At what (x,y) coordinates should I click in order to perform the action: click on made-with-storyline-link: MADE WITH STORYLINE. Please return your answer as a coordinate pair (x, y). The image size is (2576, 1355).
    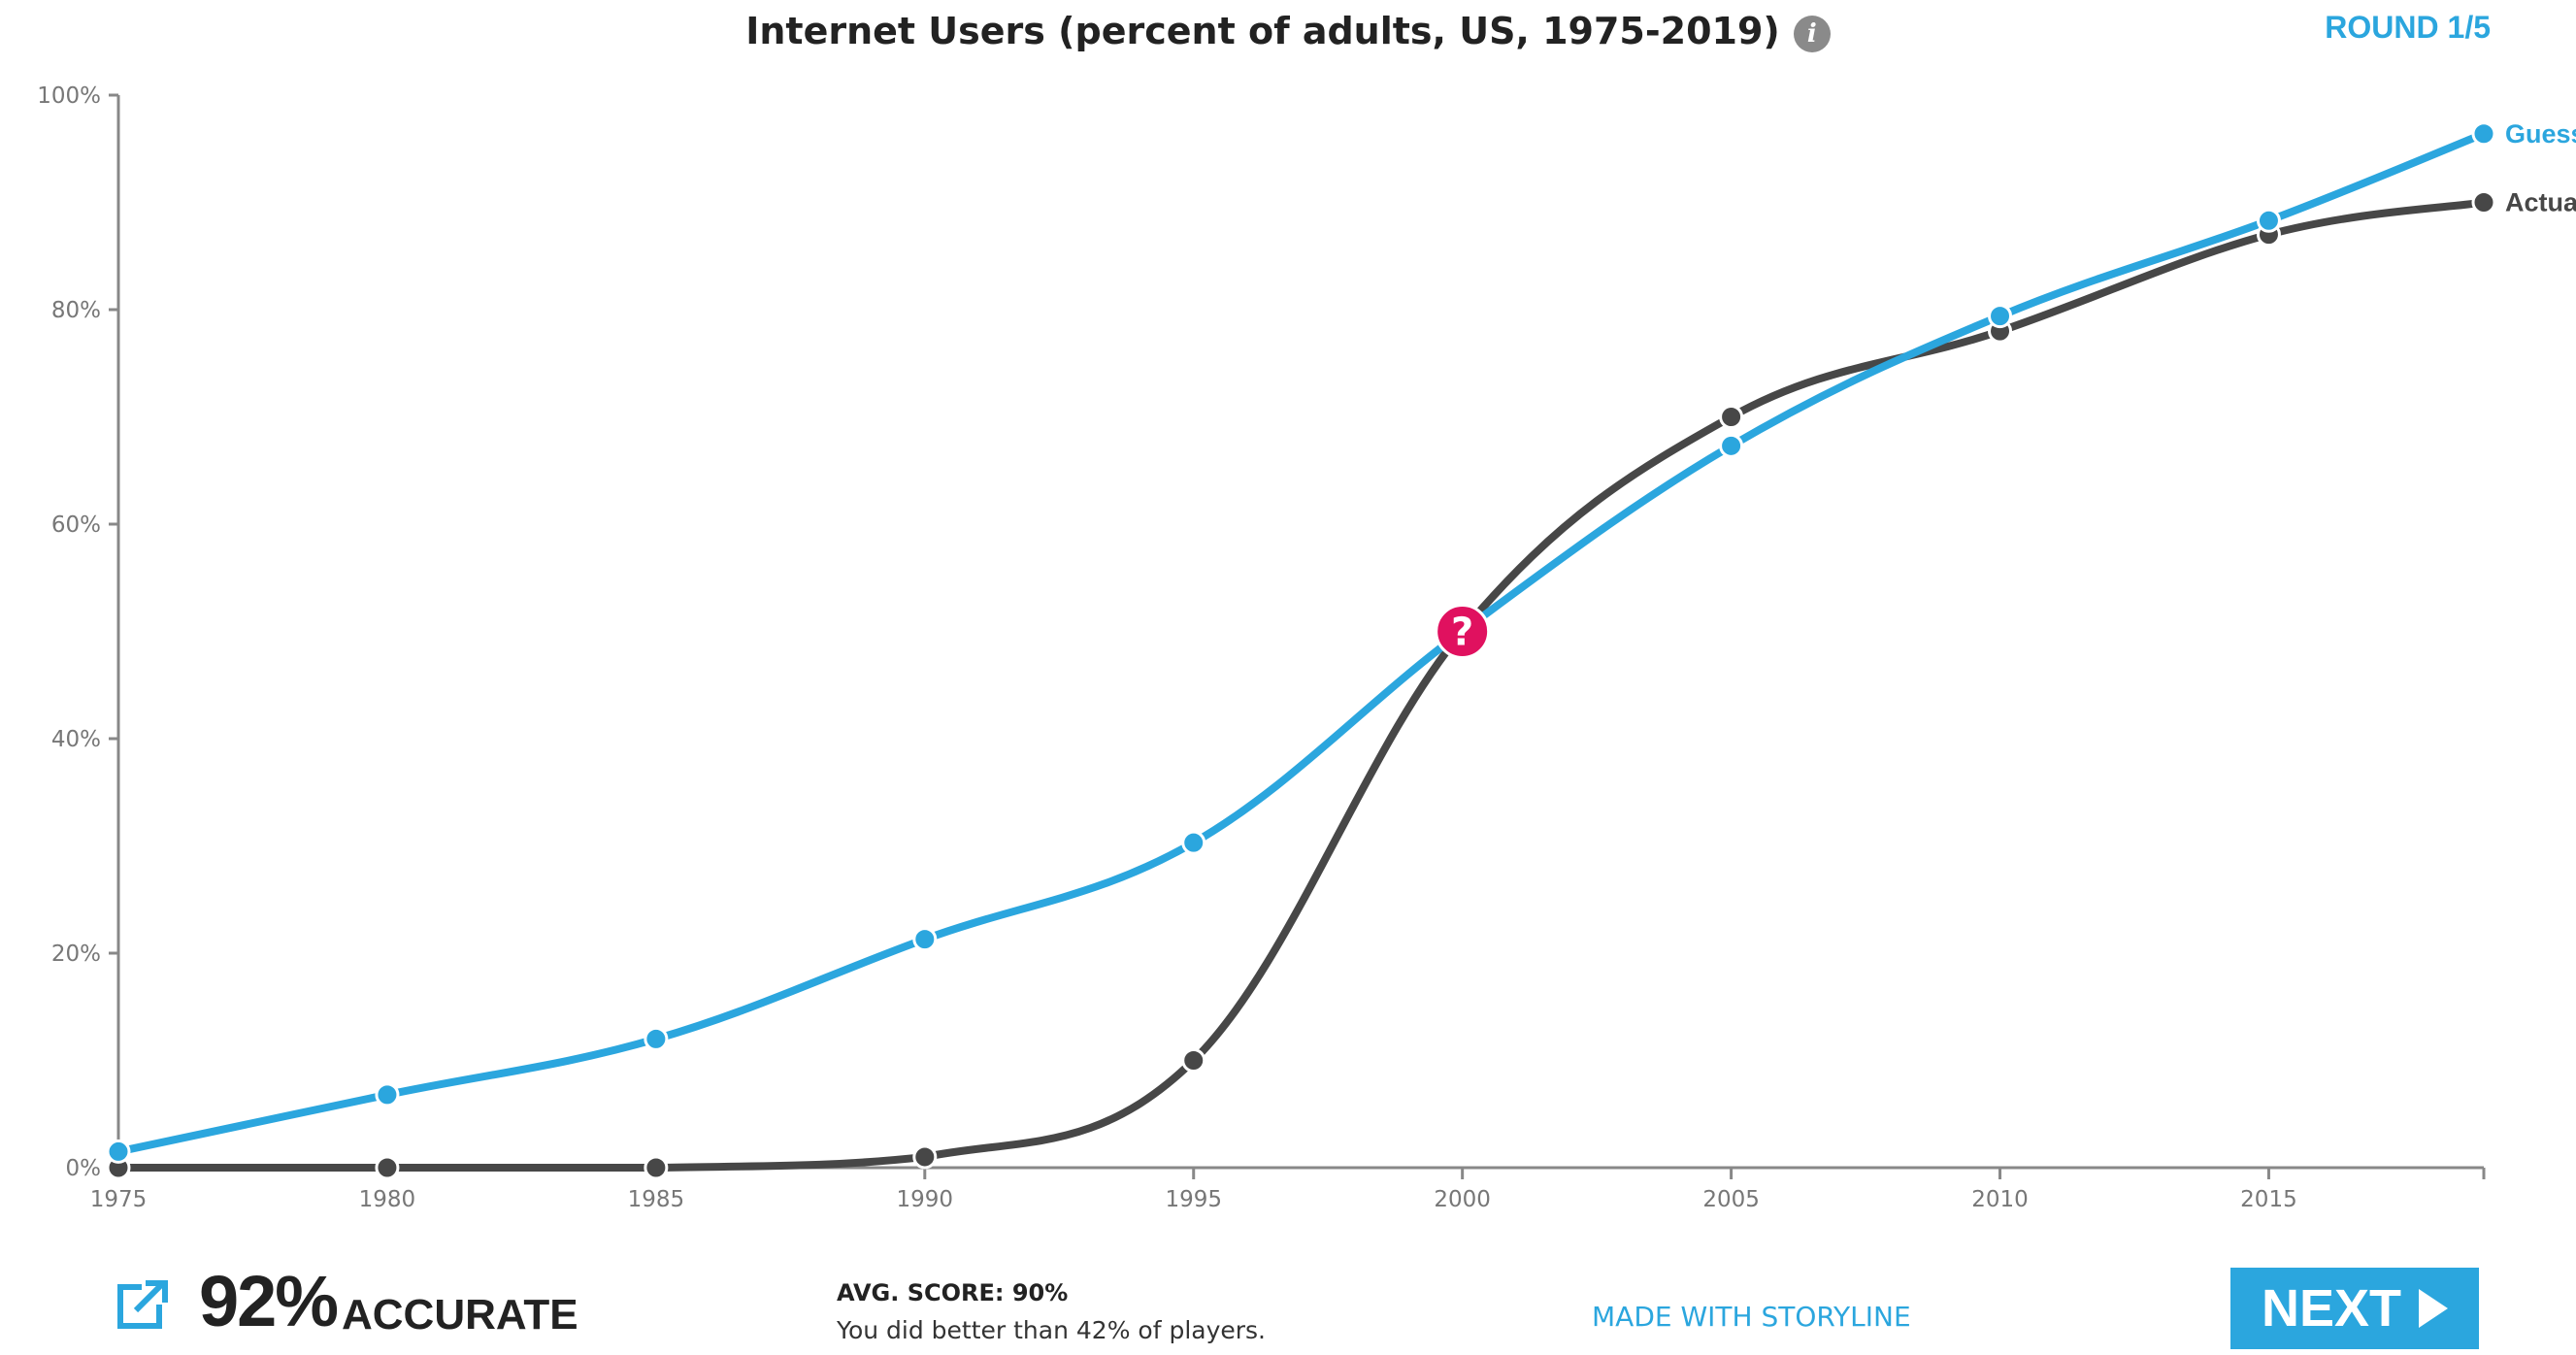
    Looking at the image, I should click on (1751, 1317).